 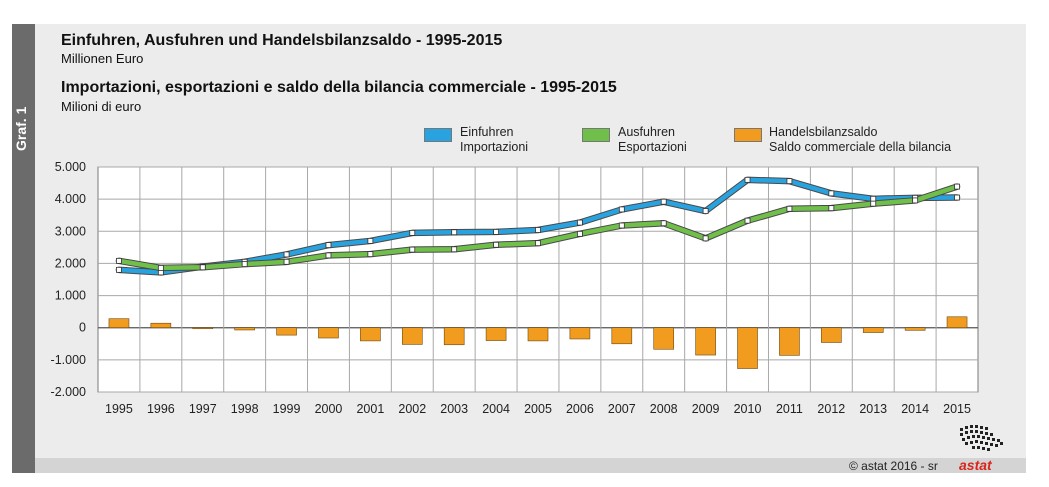 I want to click on x-tick-label: 2003, so click(x=454, y=409).